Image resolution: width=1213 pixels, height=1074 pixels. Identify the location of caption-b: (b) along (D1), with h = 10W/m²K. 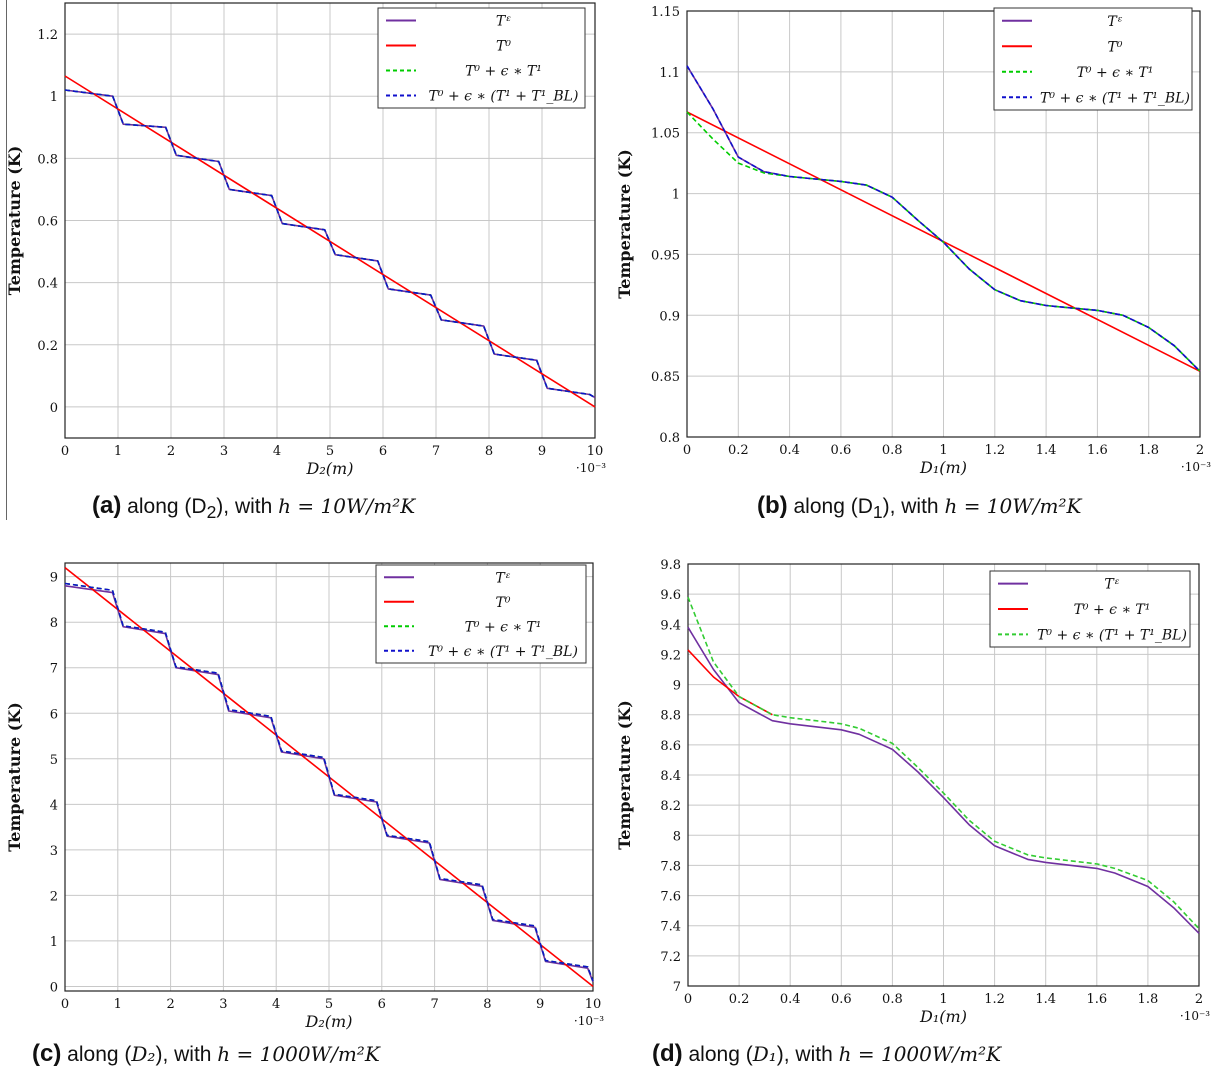
(919, 507).